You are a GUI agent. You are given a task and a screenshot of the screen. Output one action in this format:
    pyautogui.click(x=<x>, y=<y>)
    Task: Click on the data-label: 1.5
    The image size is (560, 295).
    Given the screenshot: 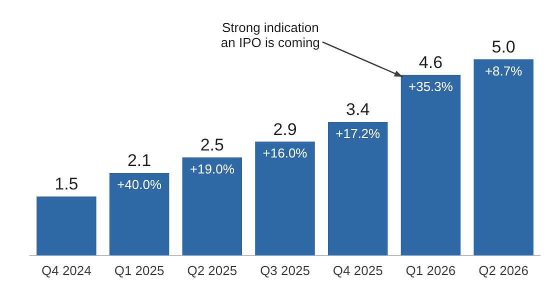 What is the action you would take?
    pyautogui.click(x=66, y=184)
    